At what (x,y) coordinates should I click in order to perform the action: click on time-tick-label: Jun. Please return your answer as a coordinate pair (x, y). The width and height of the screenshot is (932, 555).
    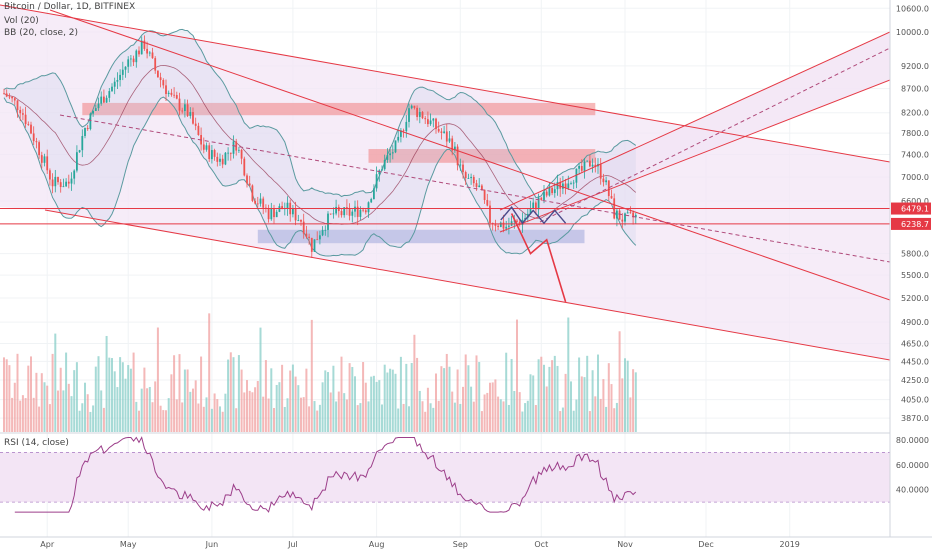
    Looking at the image, I should click on (212, 544).